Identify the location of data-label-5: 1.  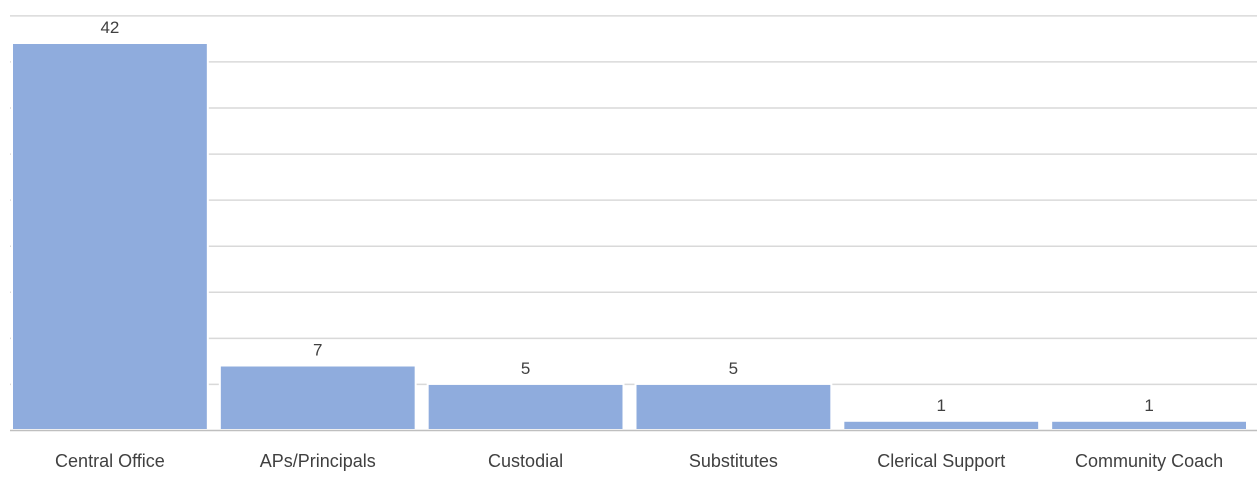
(1148, 405).